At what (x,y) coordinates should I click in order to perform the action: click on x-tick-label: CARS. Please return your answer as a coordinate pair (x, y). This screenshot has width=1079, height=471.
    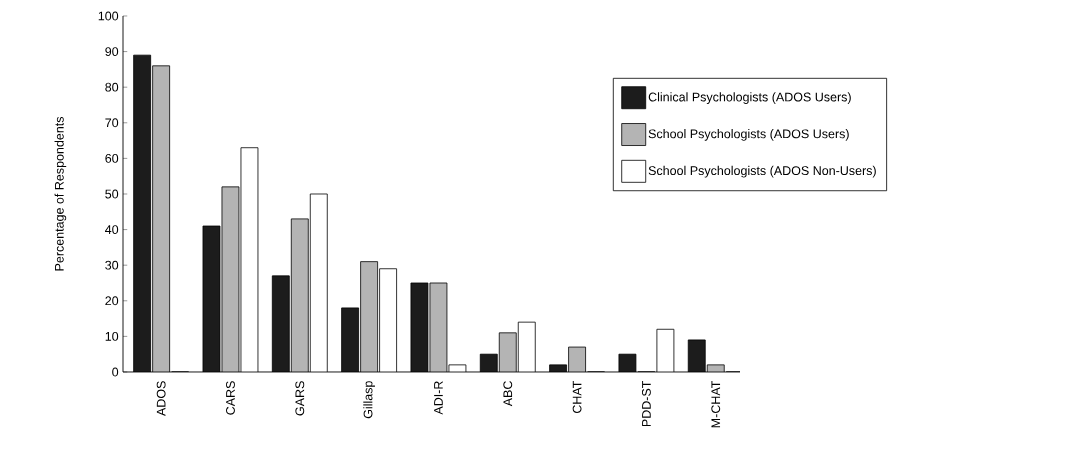
    Looking at the image, I should click on (230, 398).